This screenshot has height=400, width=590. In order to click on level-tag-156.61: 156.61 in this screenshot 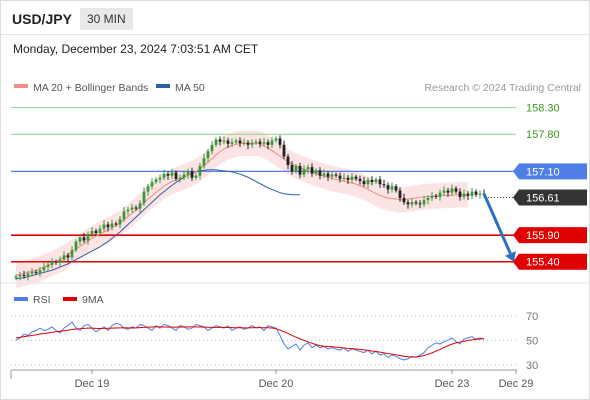, I will do `click(543, 198)`.